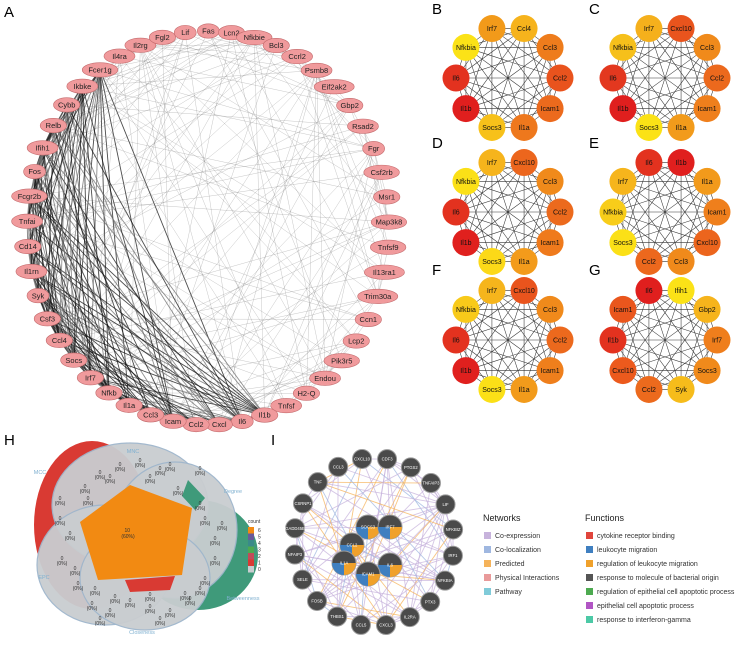  I want to click on network-legend-swatch, so click(487, 535).